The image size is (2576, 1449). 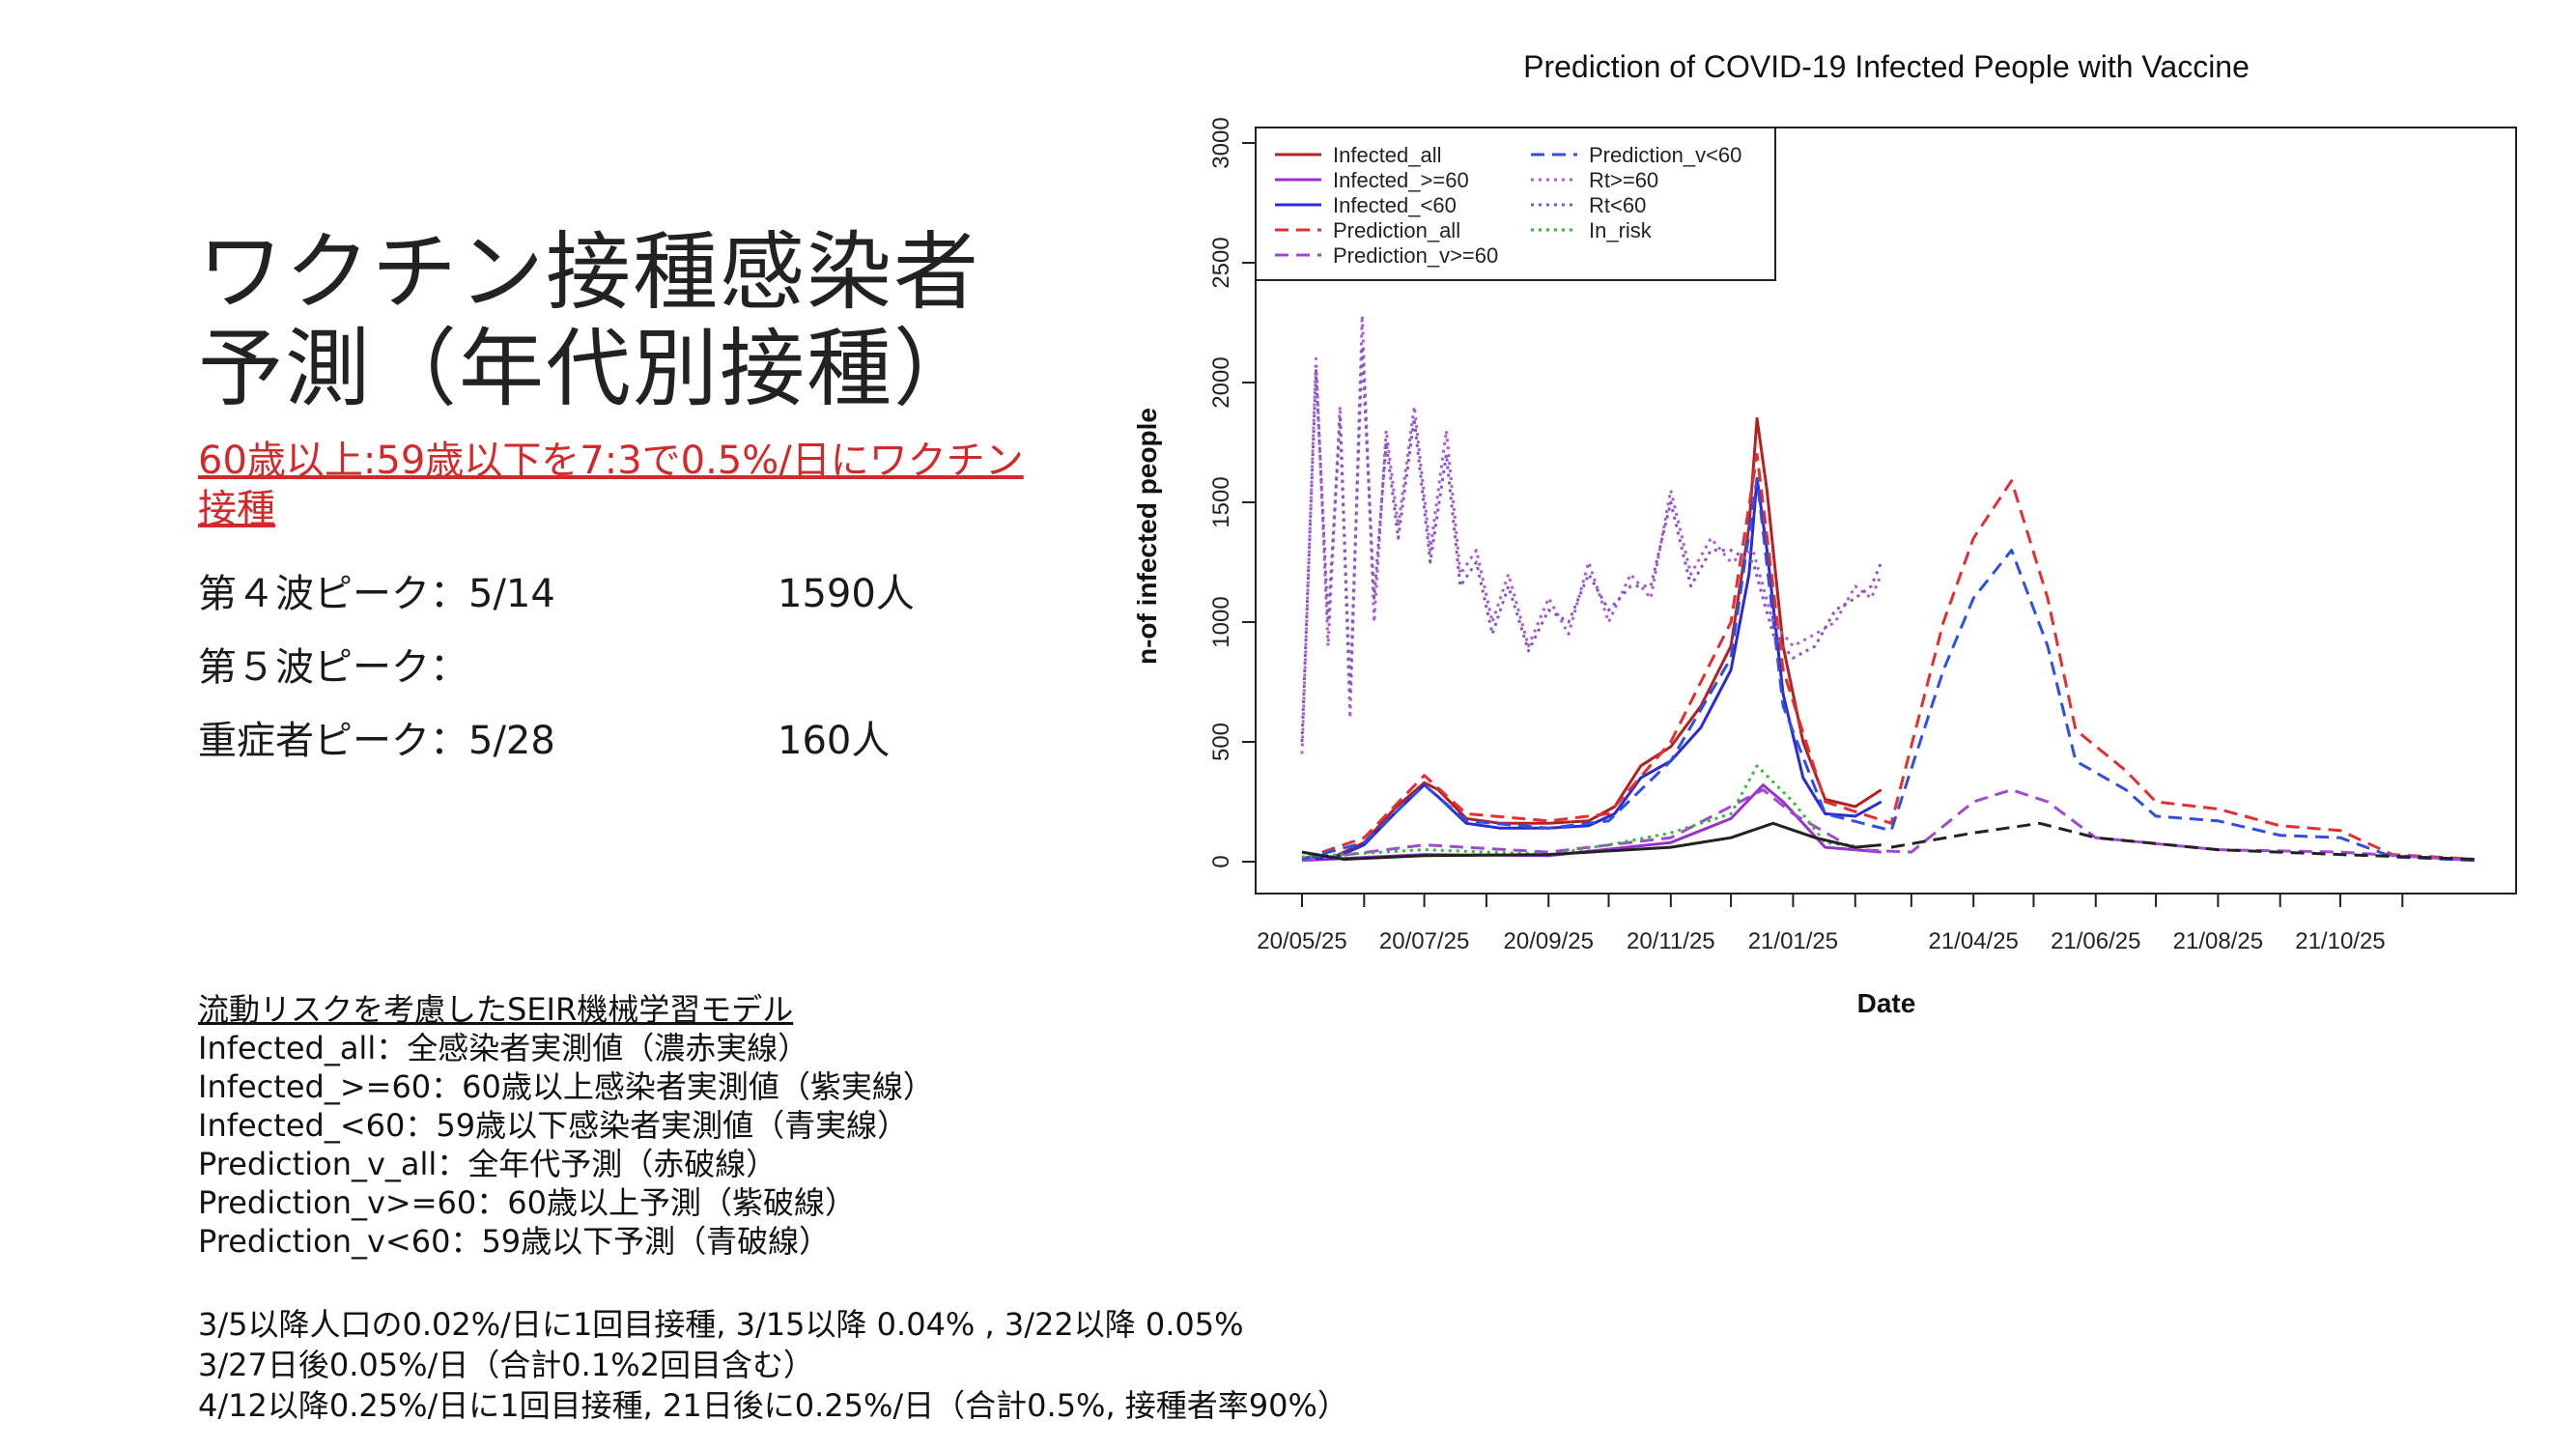 What do you see at coordinates (333, 667) in the screenshot?
I see `peak-label: 第５波ピーク：` at bounding box center [333, 667].